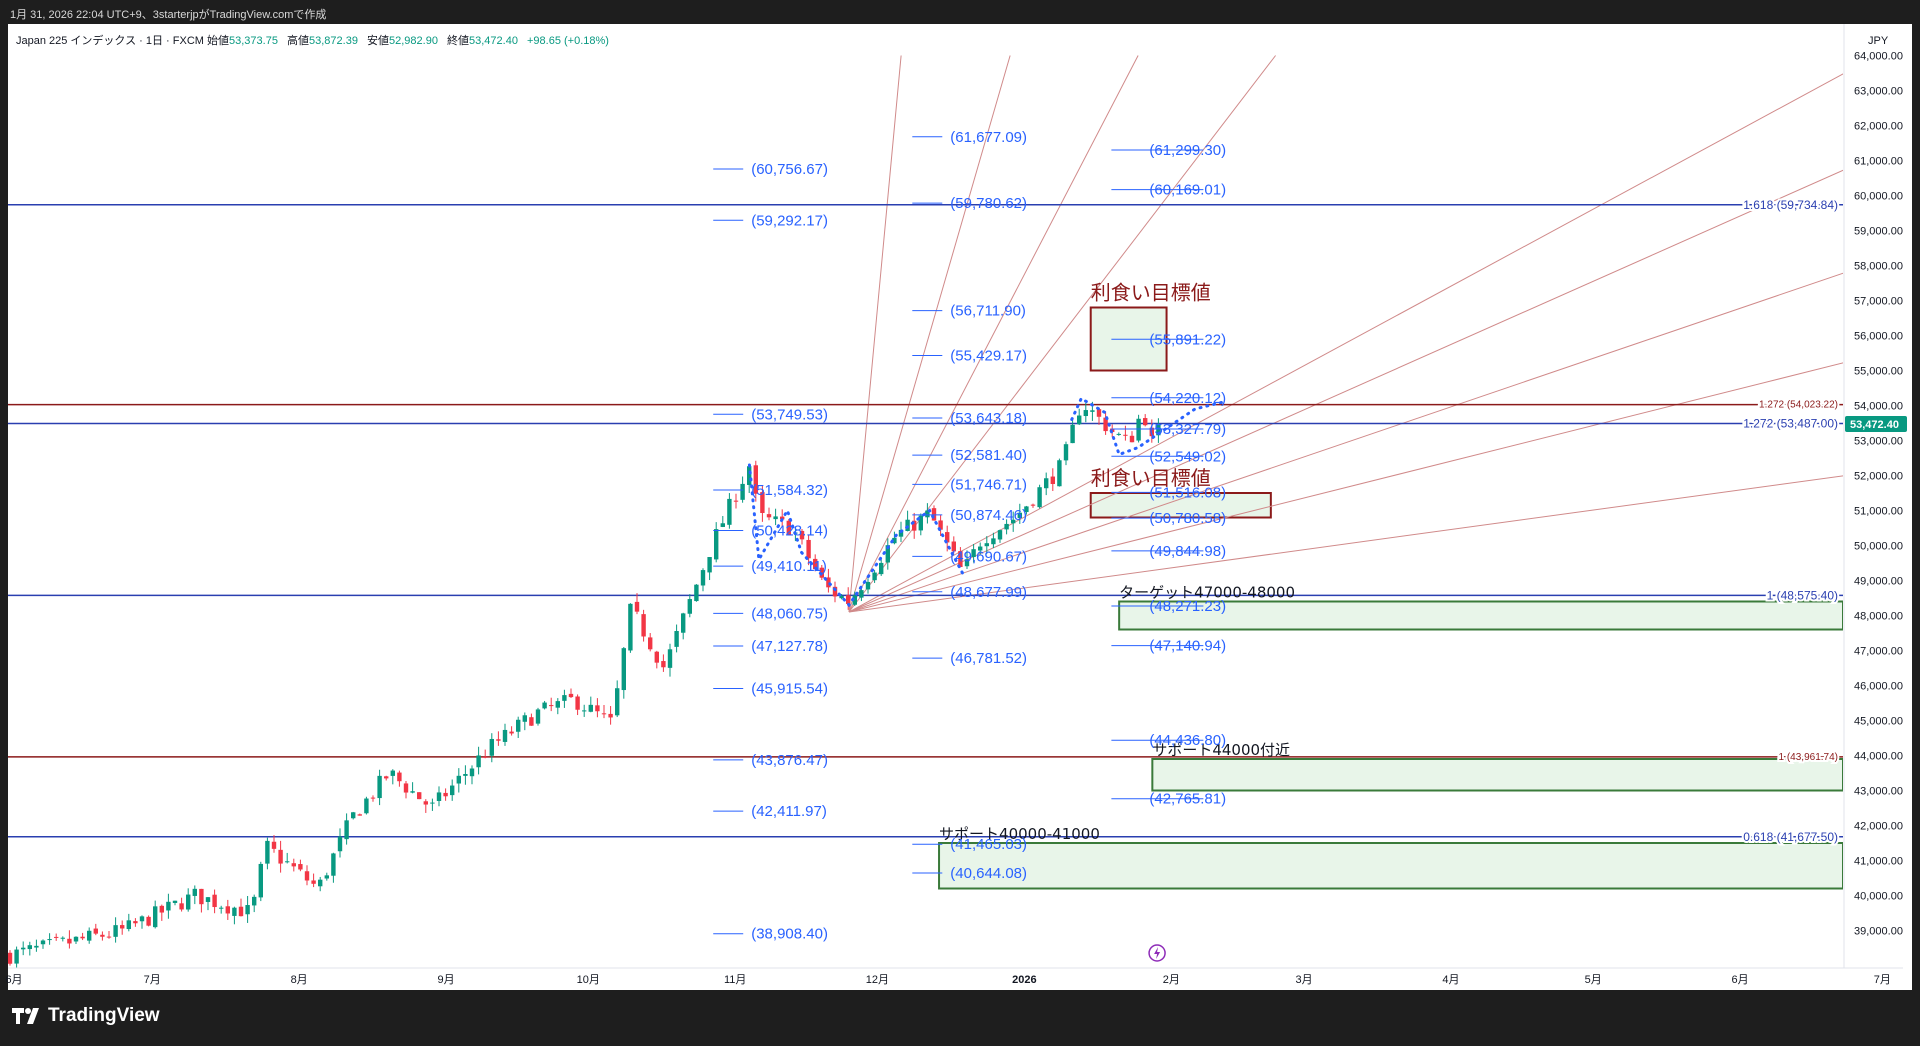 The height and width of the screenshot is (1046, 1920). What do you see at coordinates (1147, 426) in the screenshot?
I see `zigzag-dotted-path` at bounding box center [1147, 426].